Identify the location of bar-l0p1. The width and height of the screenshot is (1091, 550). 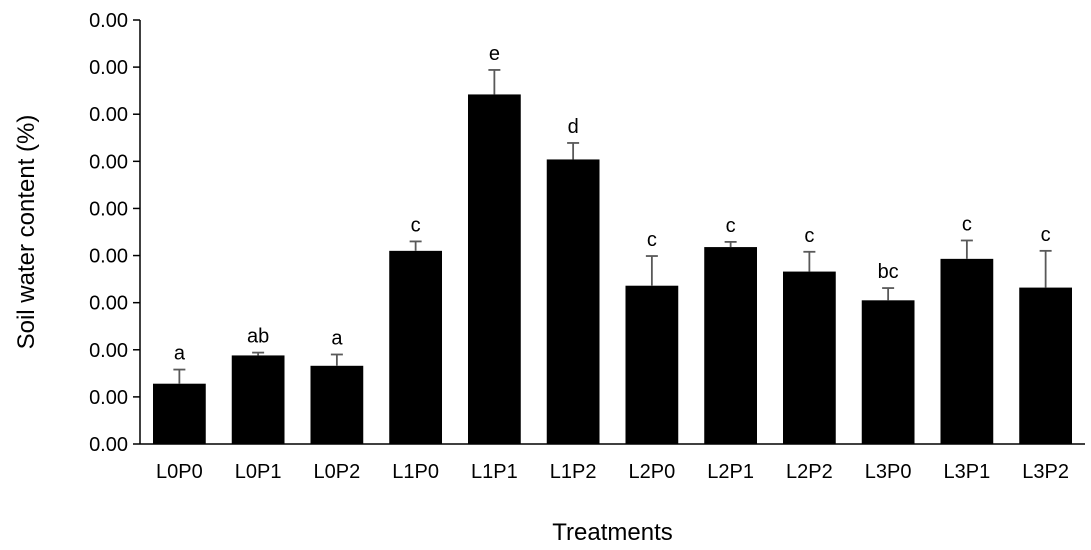
(258, 399).